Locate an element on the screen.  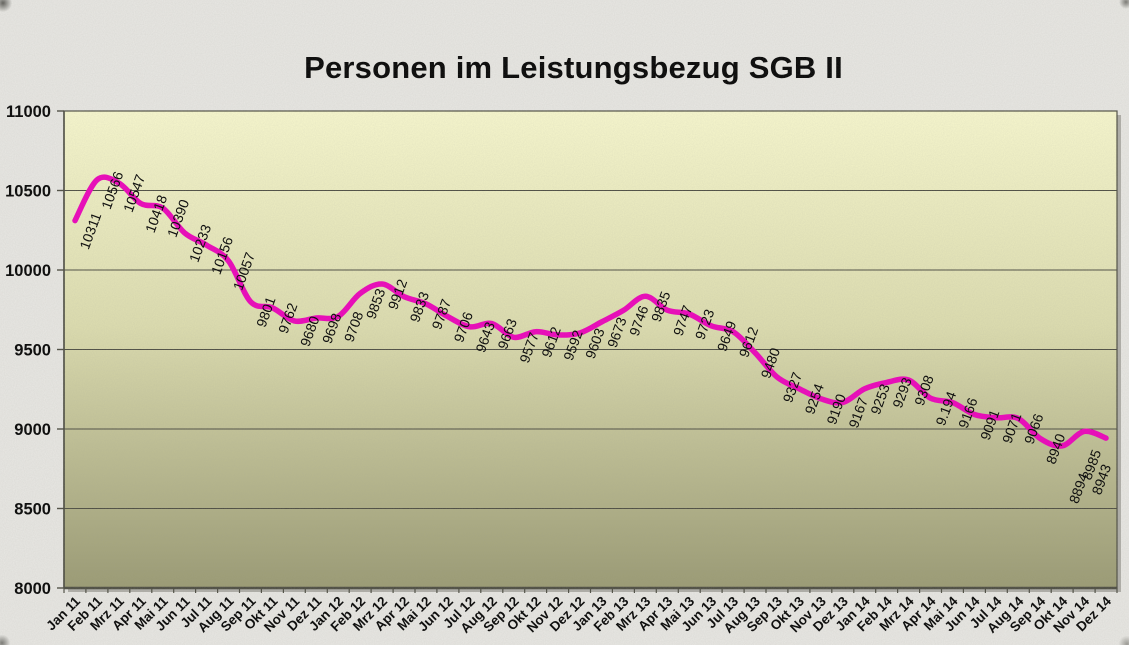
chart-title: Personen im Leistungsbezug SGB II is located at coordinates (573, 67).